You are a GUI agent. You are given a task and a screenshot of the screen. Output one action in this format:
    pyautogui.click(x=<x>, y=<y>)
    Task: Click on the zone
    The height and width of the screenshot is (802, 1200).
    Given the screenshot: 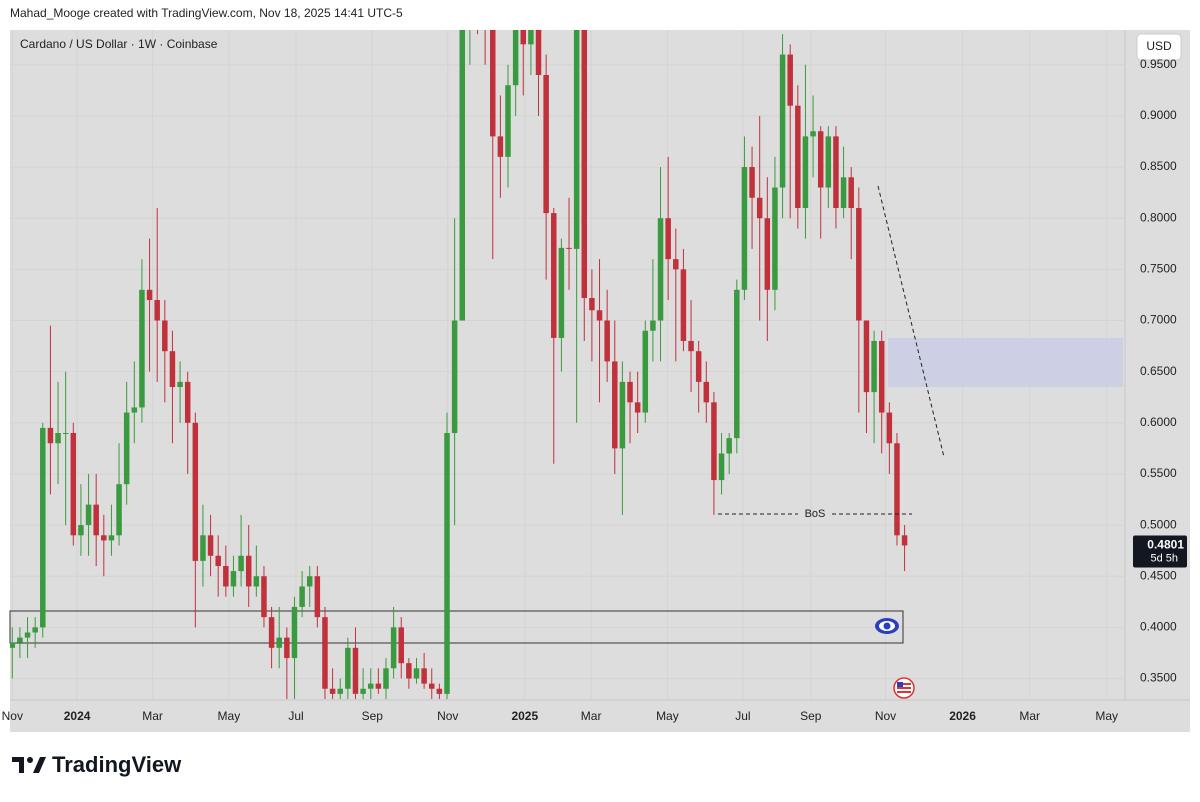 What is the action you would take?
    pyautogui.click(x=1005, y=362)
    